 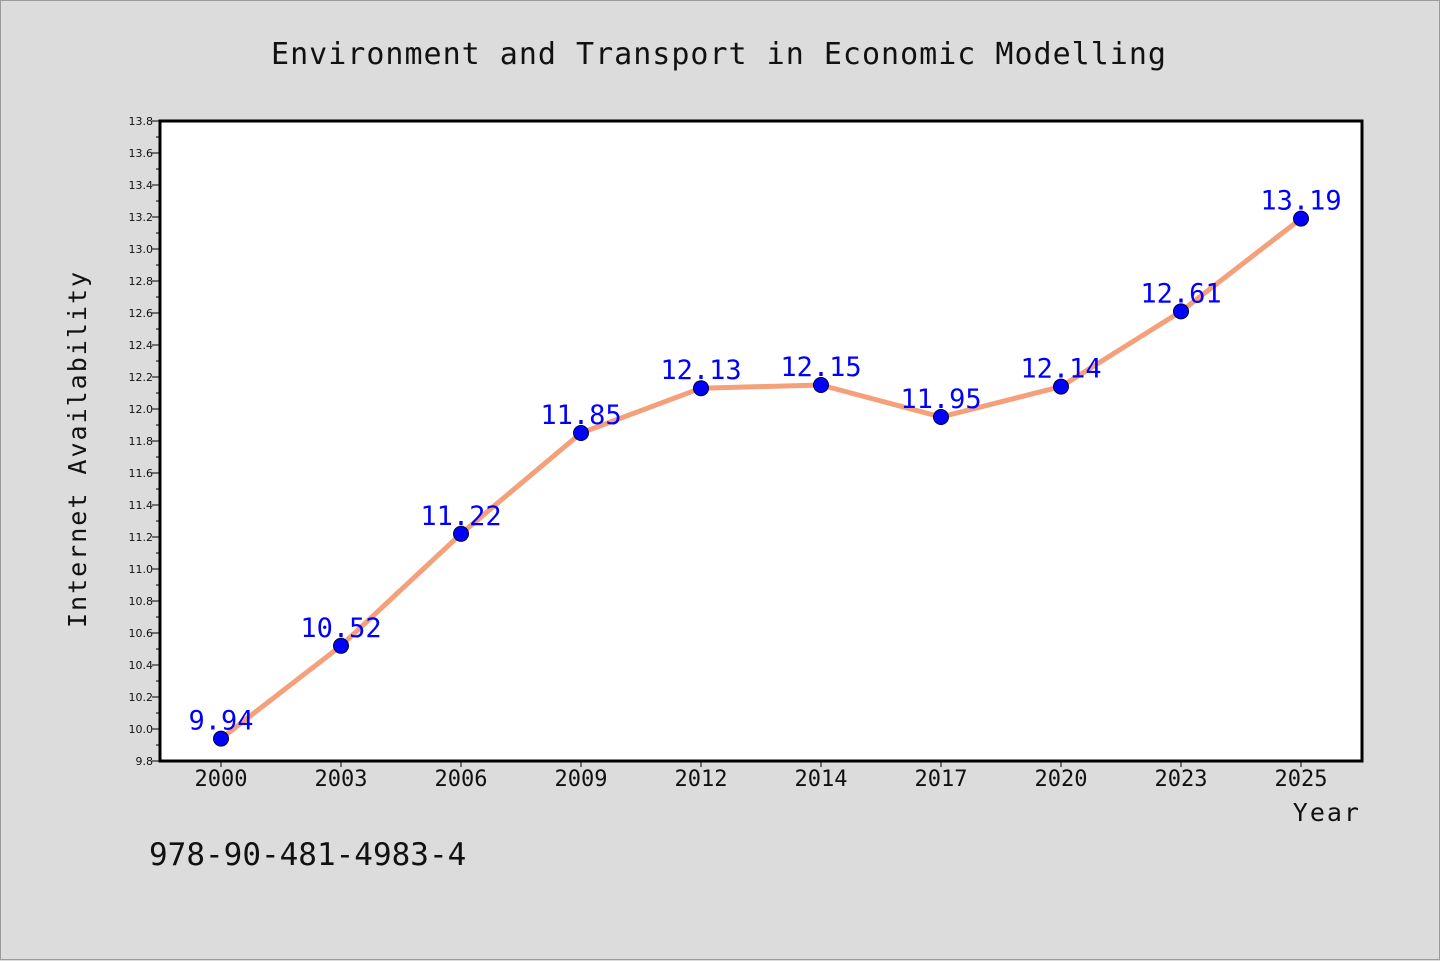 What do you see at coordinates (221, 779) in the screenshot?
I see `x-tick-label: 2000` at bounding box center [221, 779].